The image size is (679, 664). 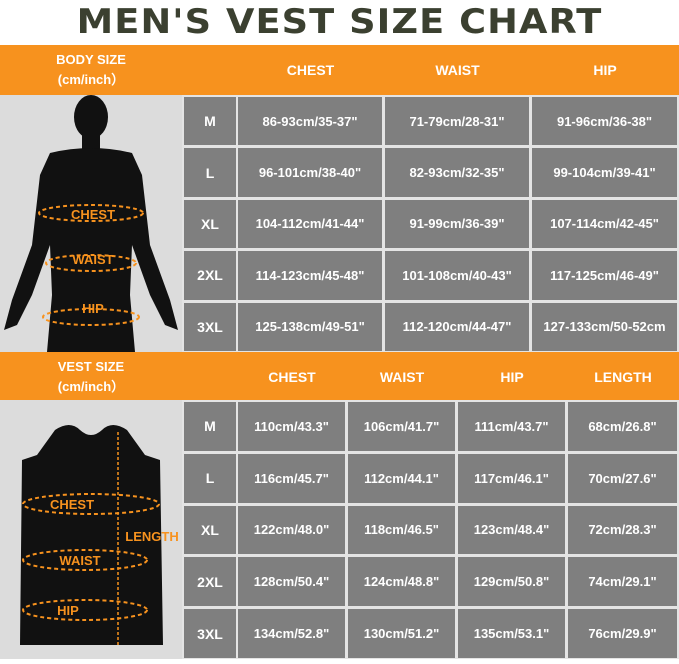 What do you see at coordinates (92, 259) in the screenshot?
I see `waist-figure-label: WAIST` at bounding box center [92, 259].